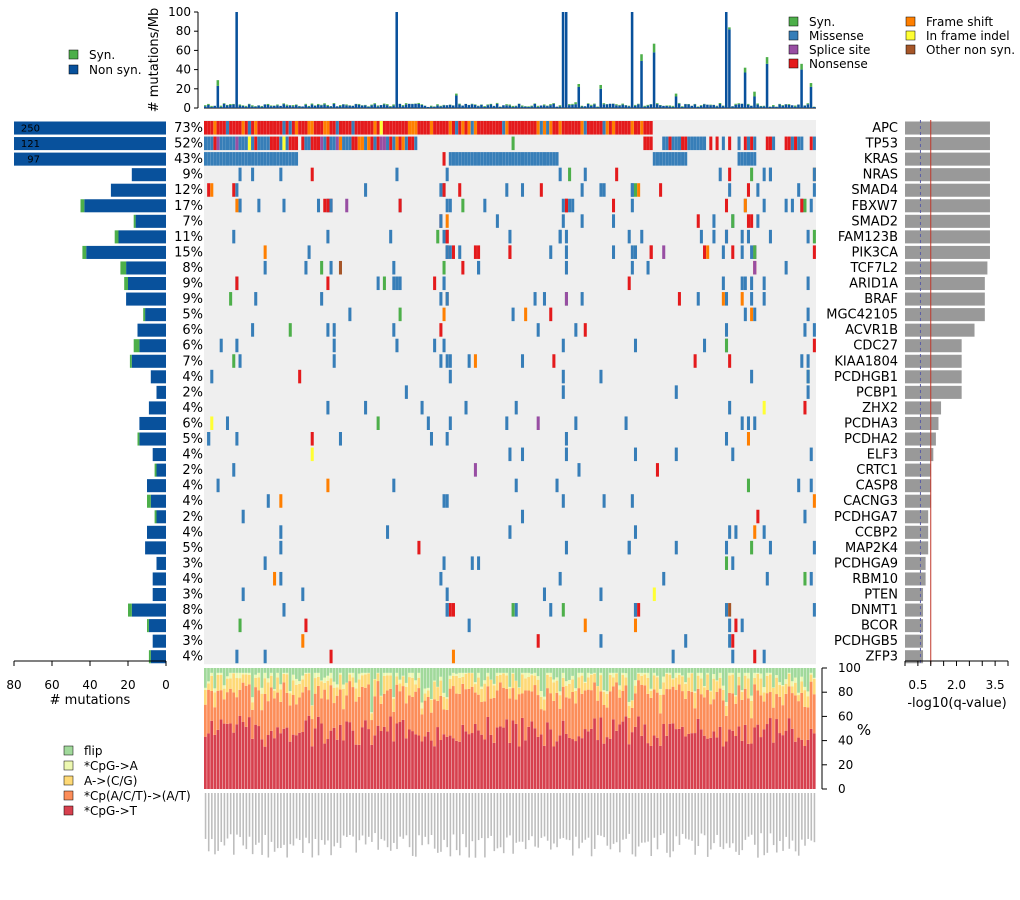 The width and height of the screenshot is (1020, 900). What do you see at coordinates (68, 750) in the screenshot?
I see `spectrum-legend-swatch` at bounding box center [68, 750].